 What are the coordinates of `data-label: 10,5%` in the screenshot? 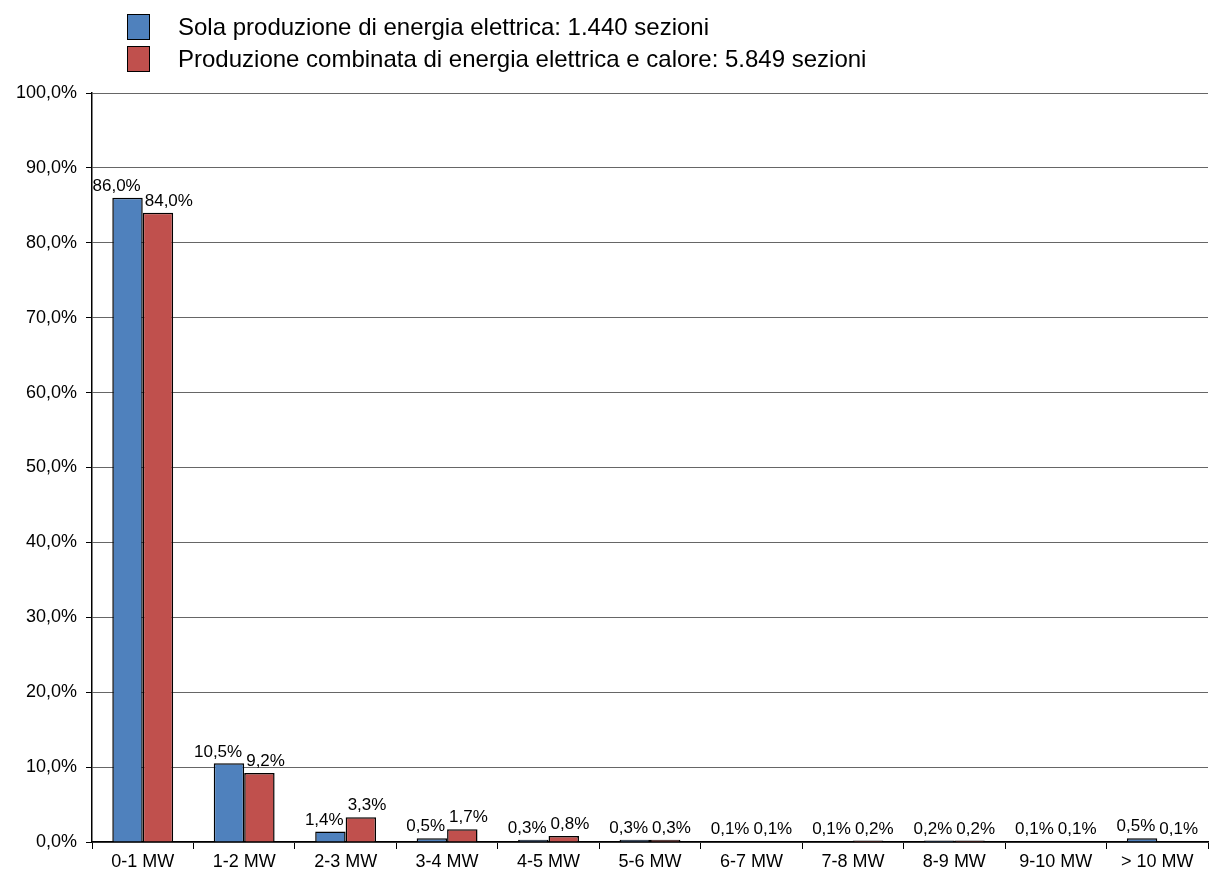 It's located at (218, 751).